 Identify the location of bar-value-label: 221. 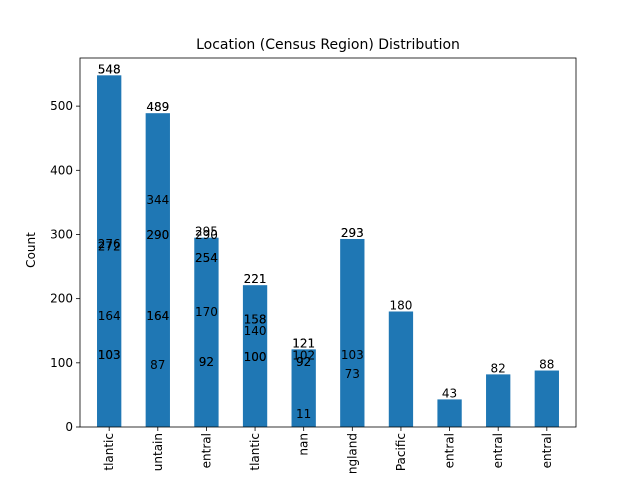
(255, 279).